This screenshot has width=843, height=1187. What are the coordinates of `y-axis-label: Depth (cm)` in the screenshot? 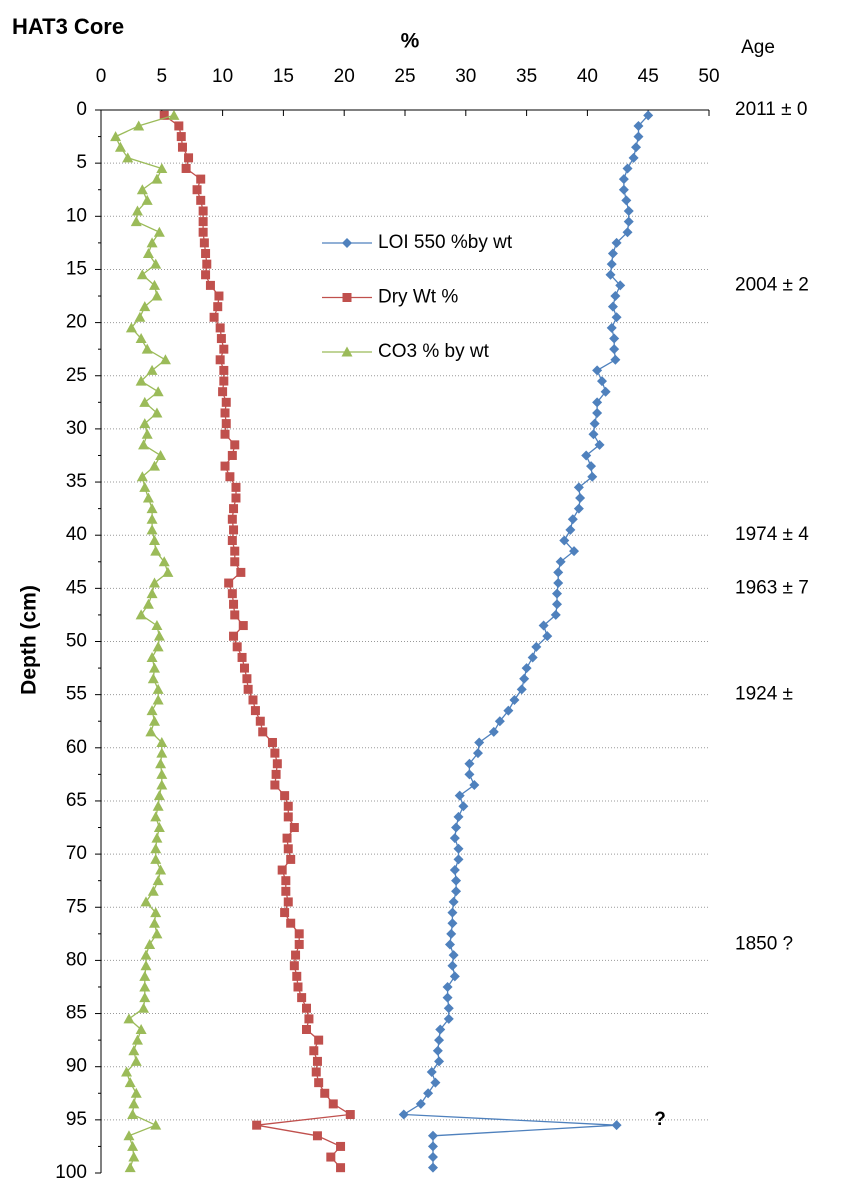 It's located at (29, 640).